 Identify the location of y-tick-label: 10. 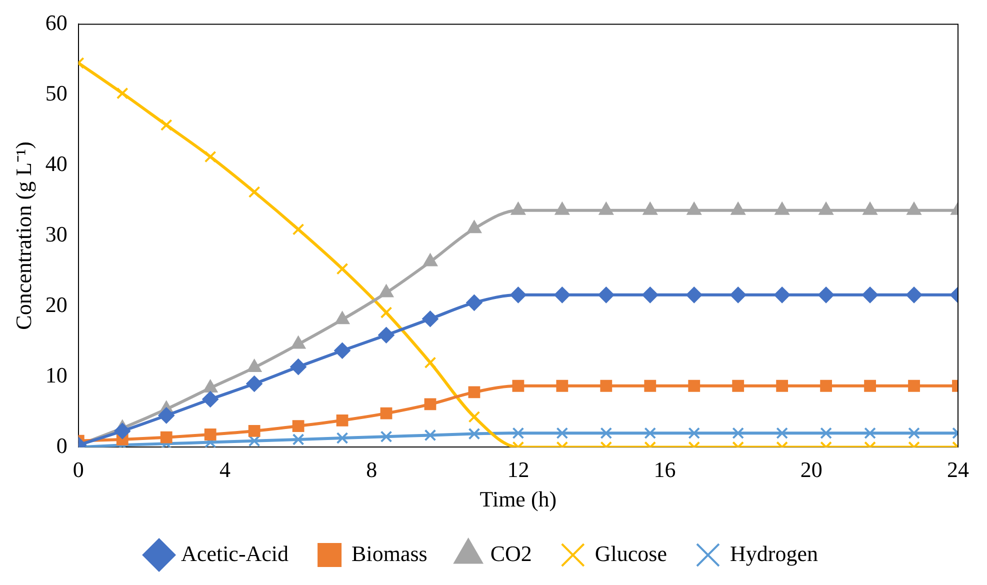
(56, 375).